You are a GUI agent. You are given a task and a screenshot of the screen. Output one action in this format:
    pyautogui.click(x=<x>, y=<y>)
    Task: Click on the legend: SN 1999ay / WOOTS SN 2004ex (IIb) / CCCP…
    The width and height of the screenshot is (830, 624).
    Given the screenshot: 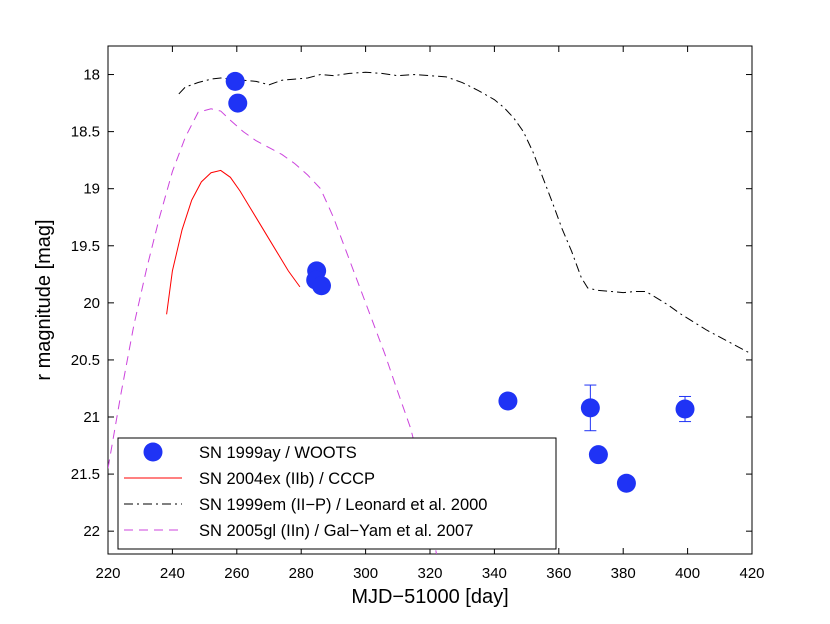 What is the action you would take?
    pyautogui.click(x=337, y=493)
    